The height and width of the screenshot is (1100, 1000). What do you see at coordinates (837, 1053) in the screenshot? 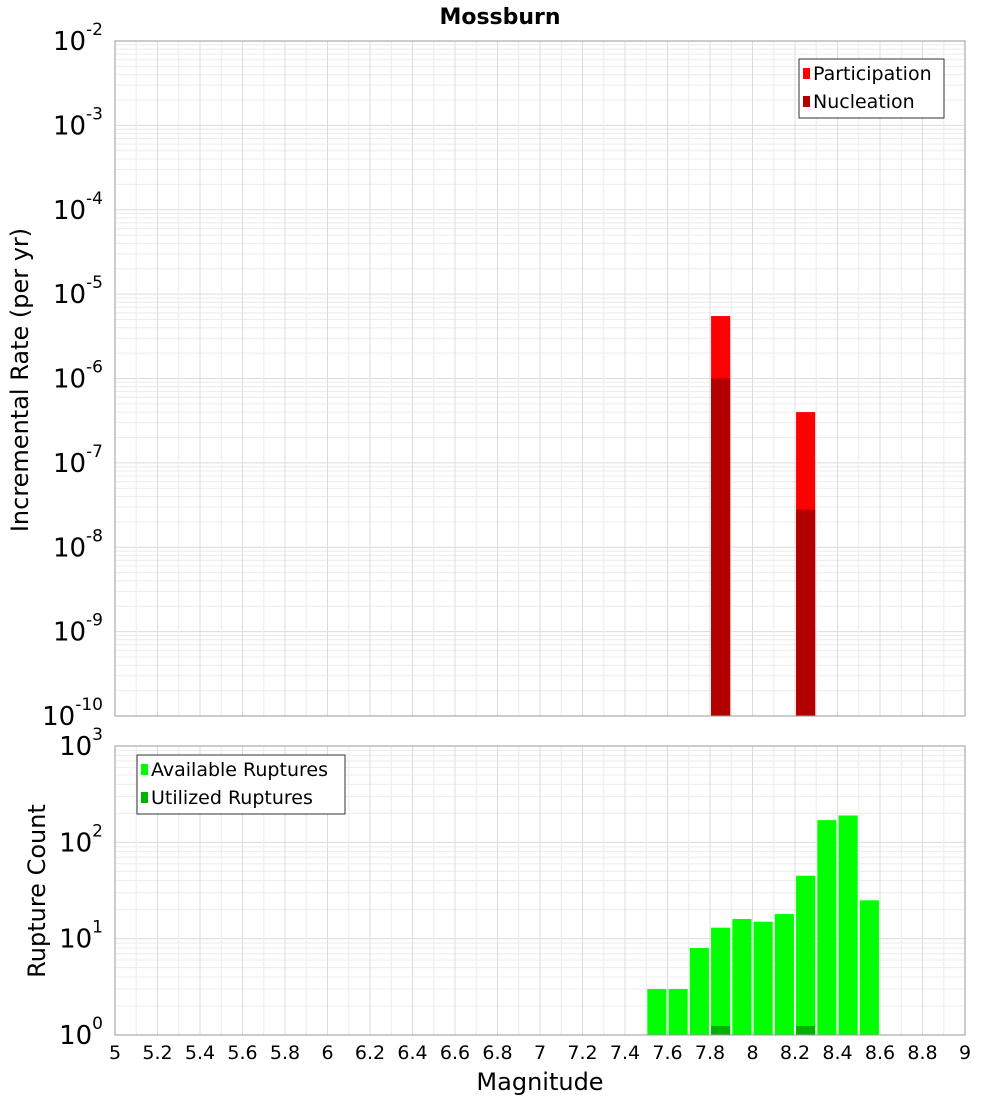
I see `x-tick-label: 8.4` at bounding box center [837, 1053].